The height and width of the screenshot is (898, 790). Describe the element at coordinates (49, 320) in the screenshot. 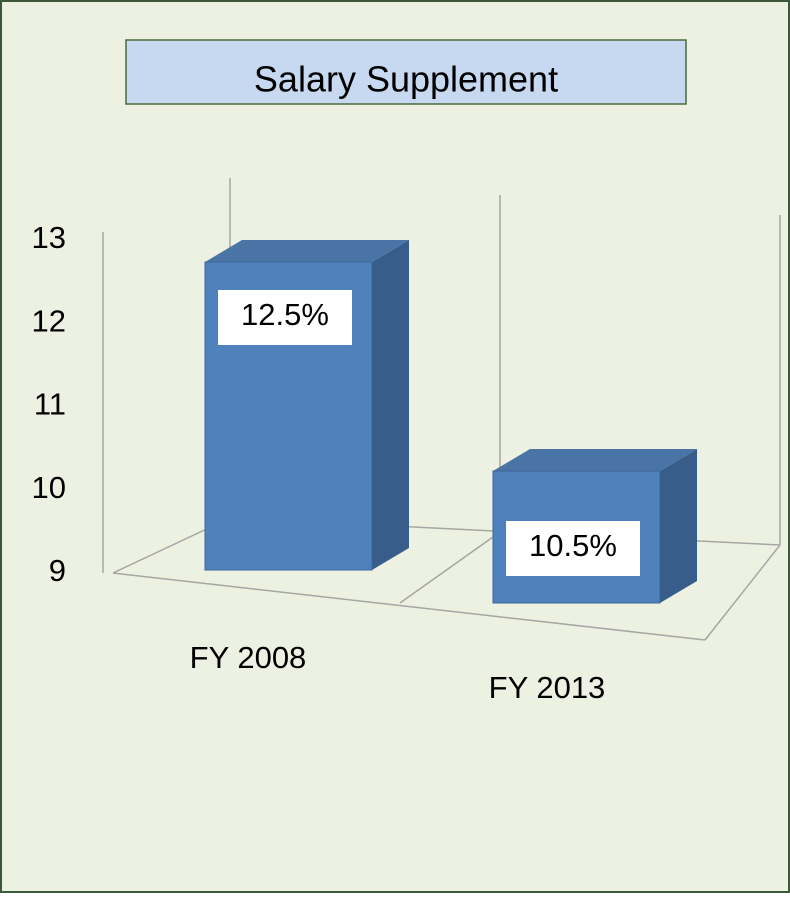

I see `y-tick-label: 12` at that location.